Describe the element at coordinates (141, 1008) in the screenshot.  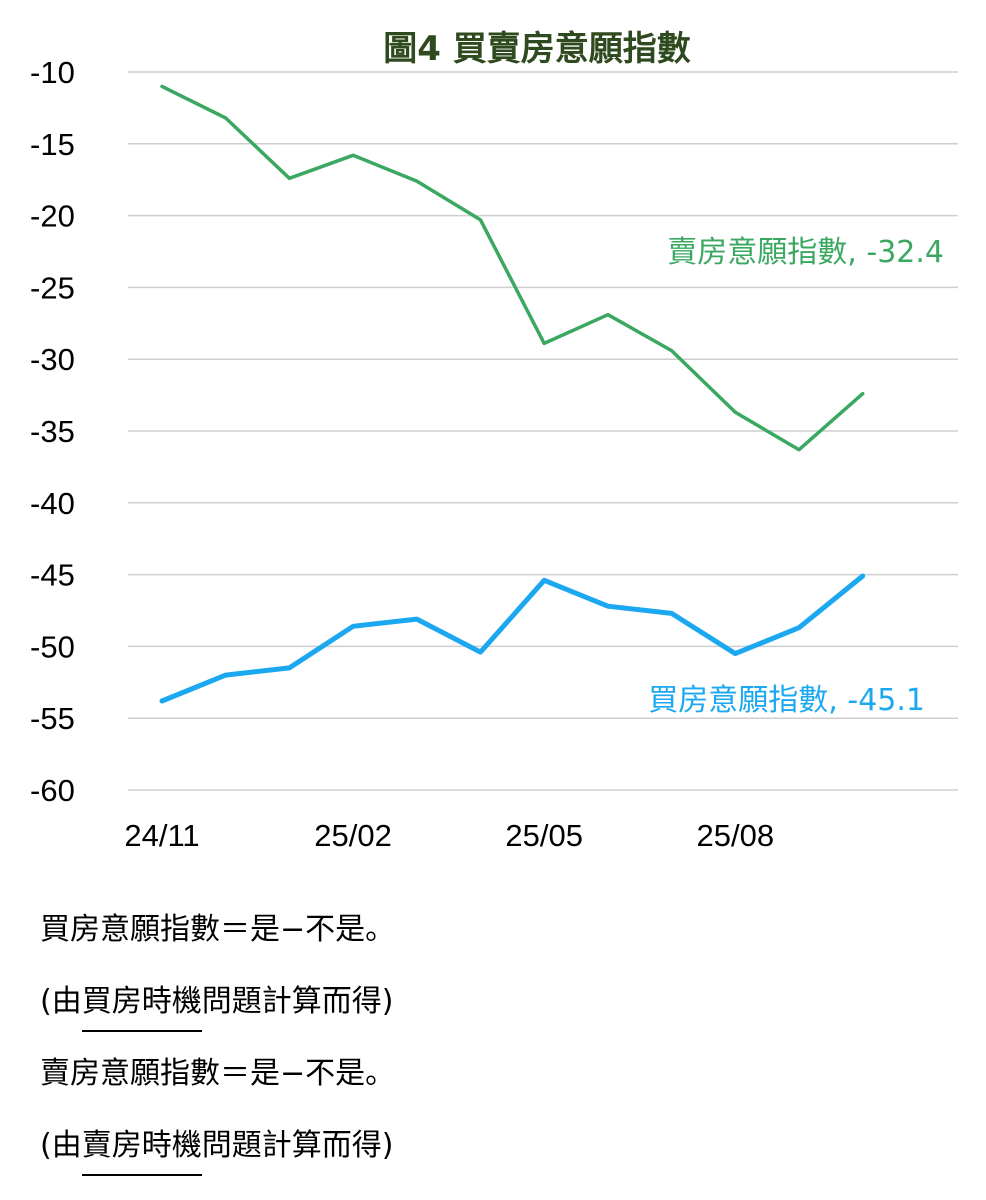
I see `buy-source-topic: 買房時機` at that location.